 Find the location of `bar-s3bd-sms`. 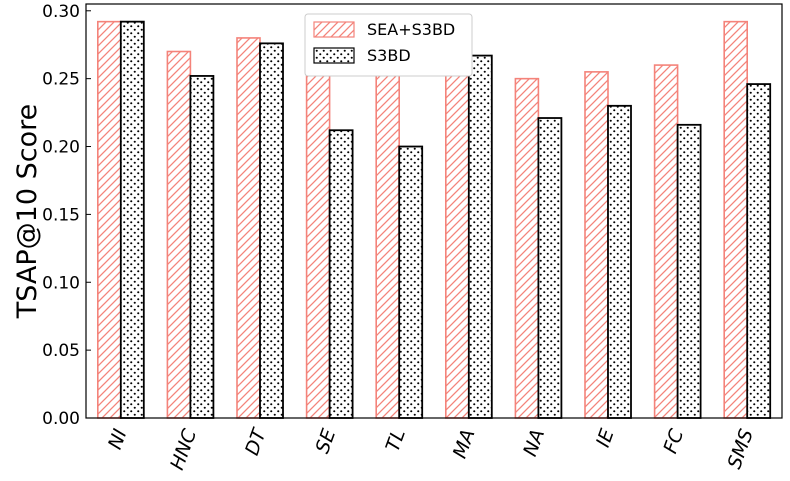

bar-s3bd-sms is located at coordinates (759, 251).